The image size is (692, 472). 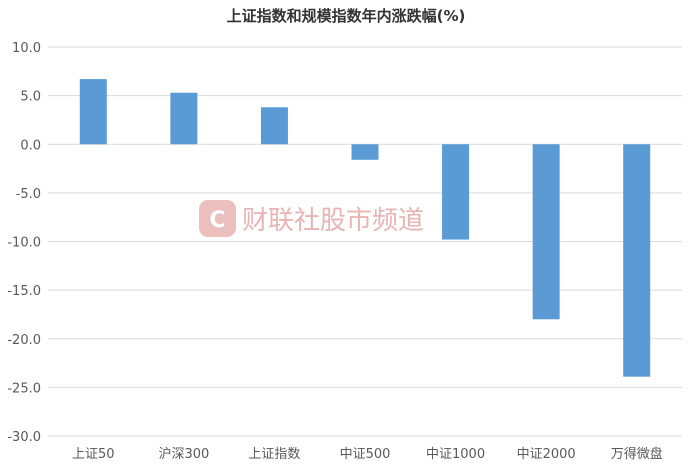 What do you see at coordinates (93, 454) in the screenshot?
I see `x-category-label: 上证50` at bounding box center [93, 454].